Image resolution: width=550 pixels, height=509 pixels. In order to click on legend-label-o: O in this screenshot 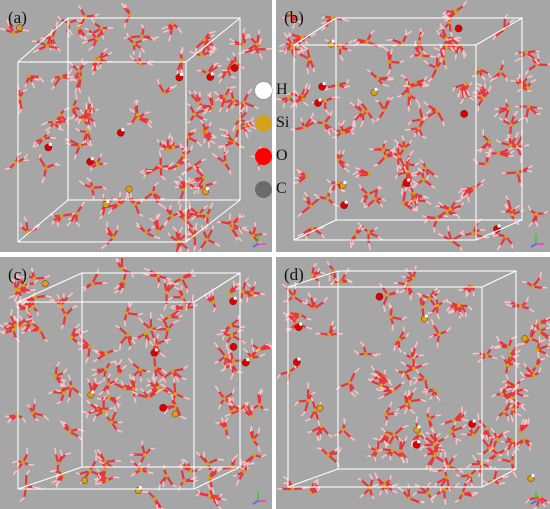, I will do `click(282, 155)`.